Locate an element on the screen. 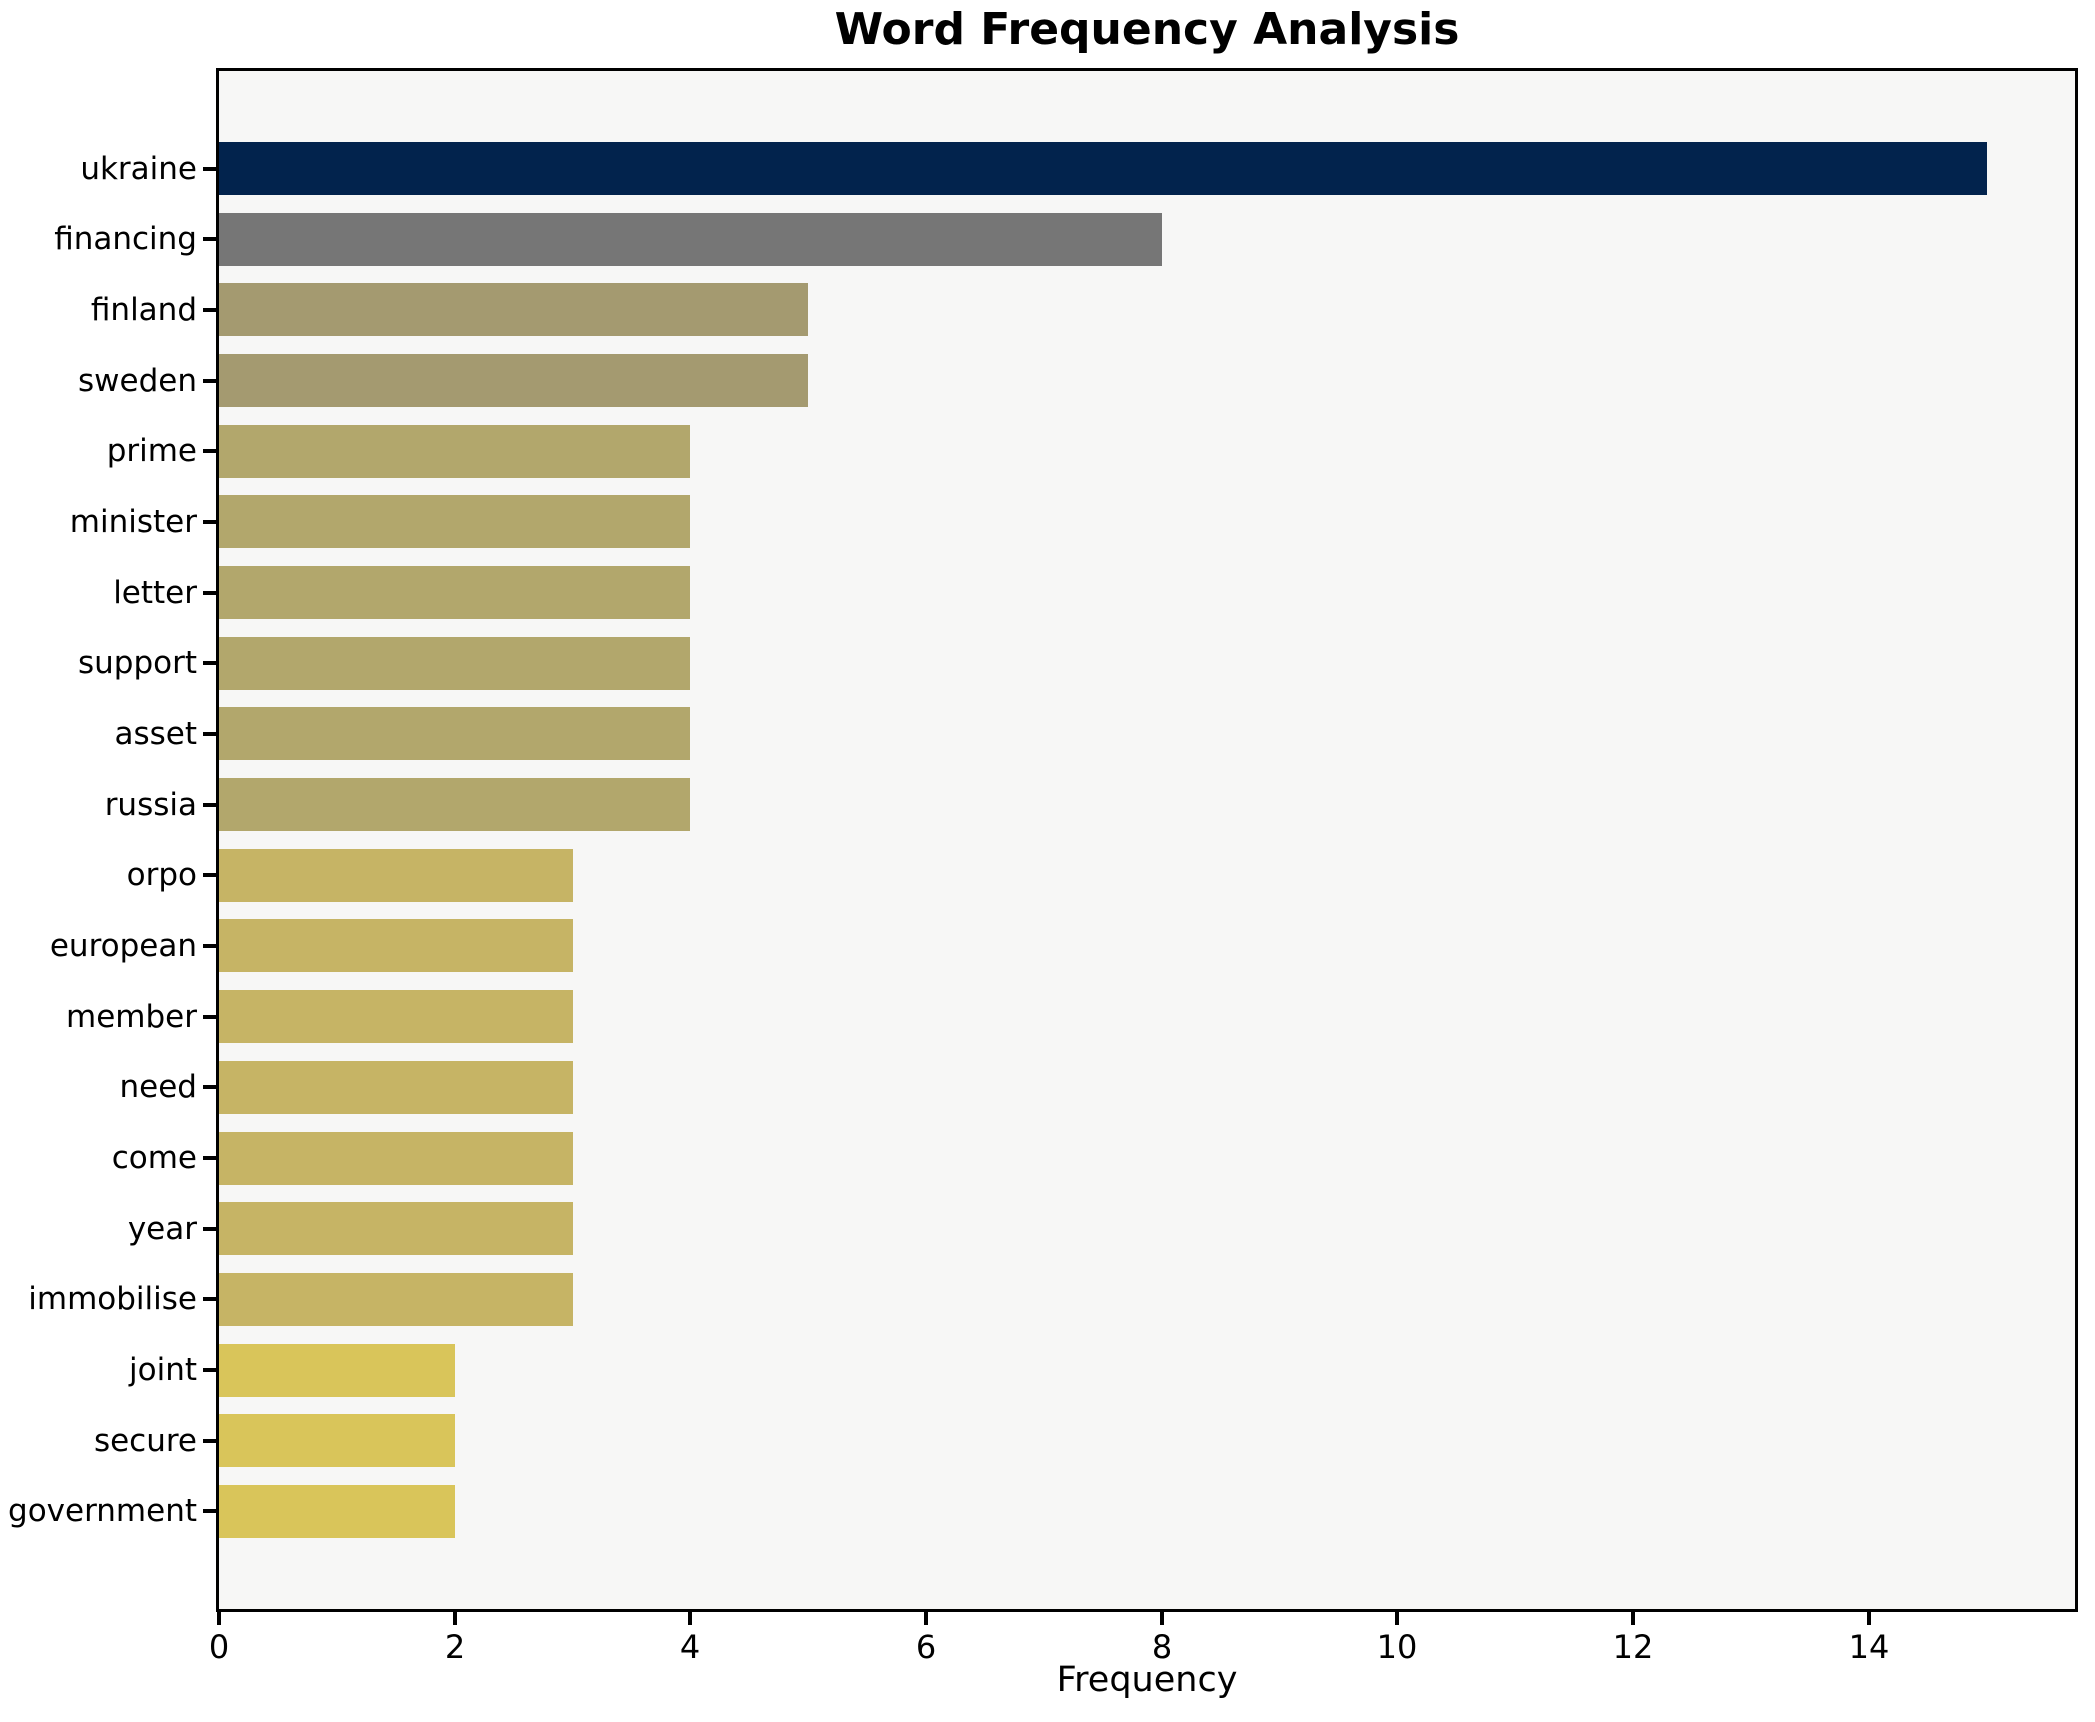  bar-ukraine is located at coordinates (1103, 168).